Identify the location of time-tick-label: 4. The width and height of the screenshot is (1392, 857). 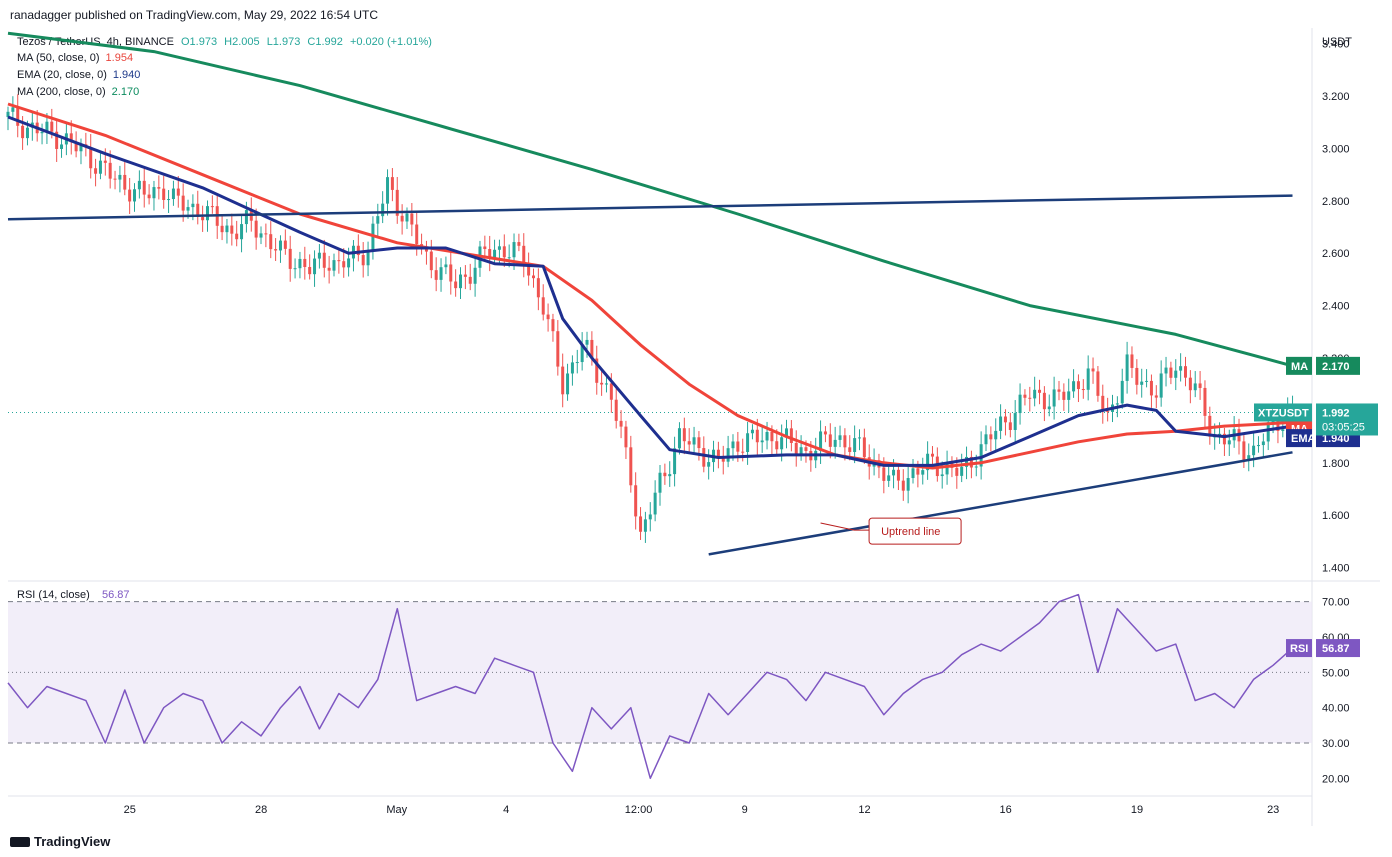
(506, 810).